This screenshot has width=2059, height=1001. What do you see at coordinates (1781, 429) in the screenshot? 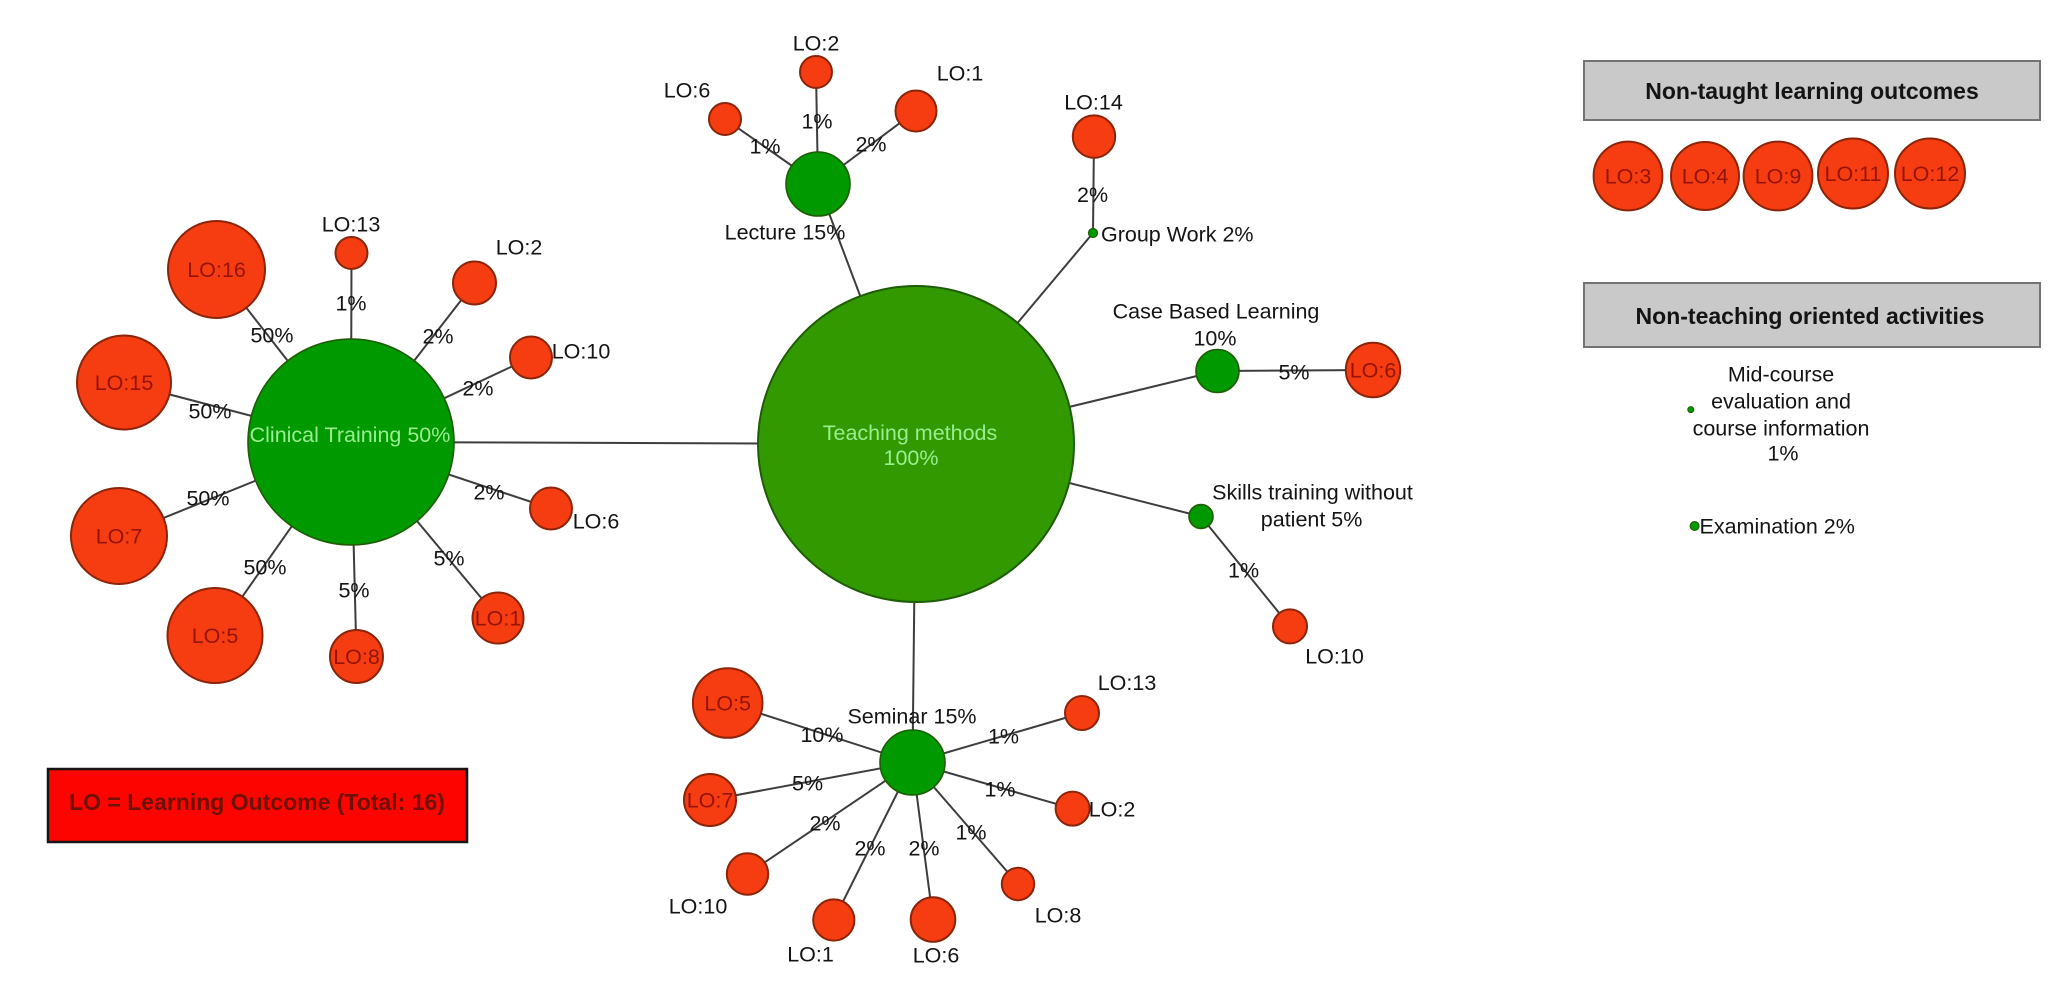
I see `svg-text: course information` at bounding box center [1781, 429].